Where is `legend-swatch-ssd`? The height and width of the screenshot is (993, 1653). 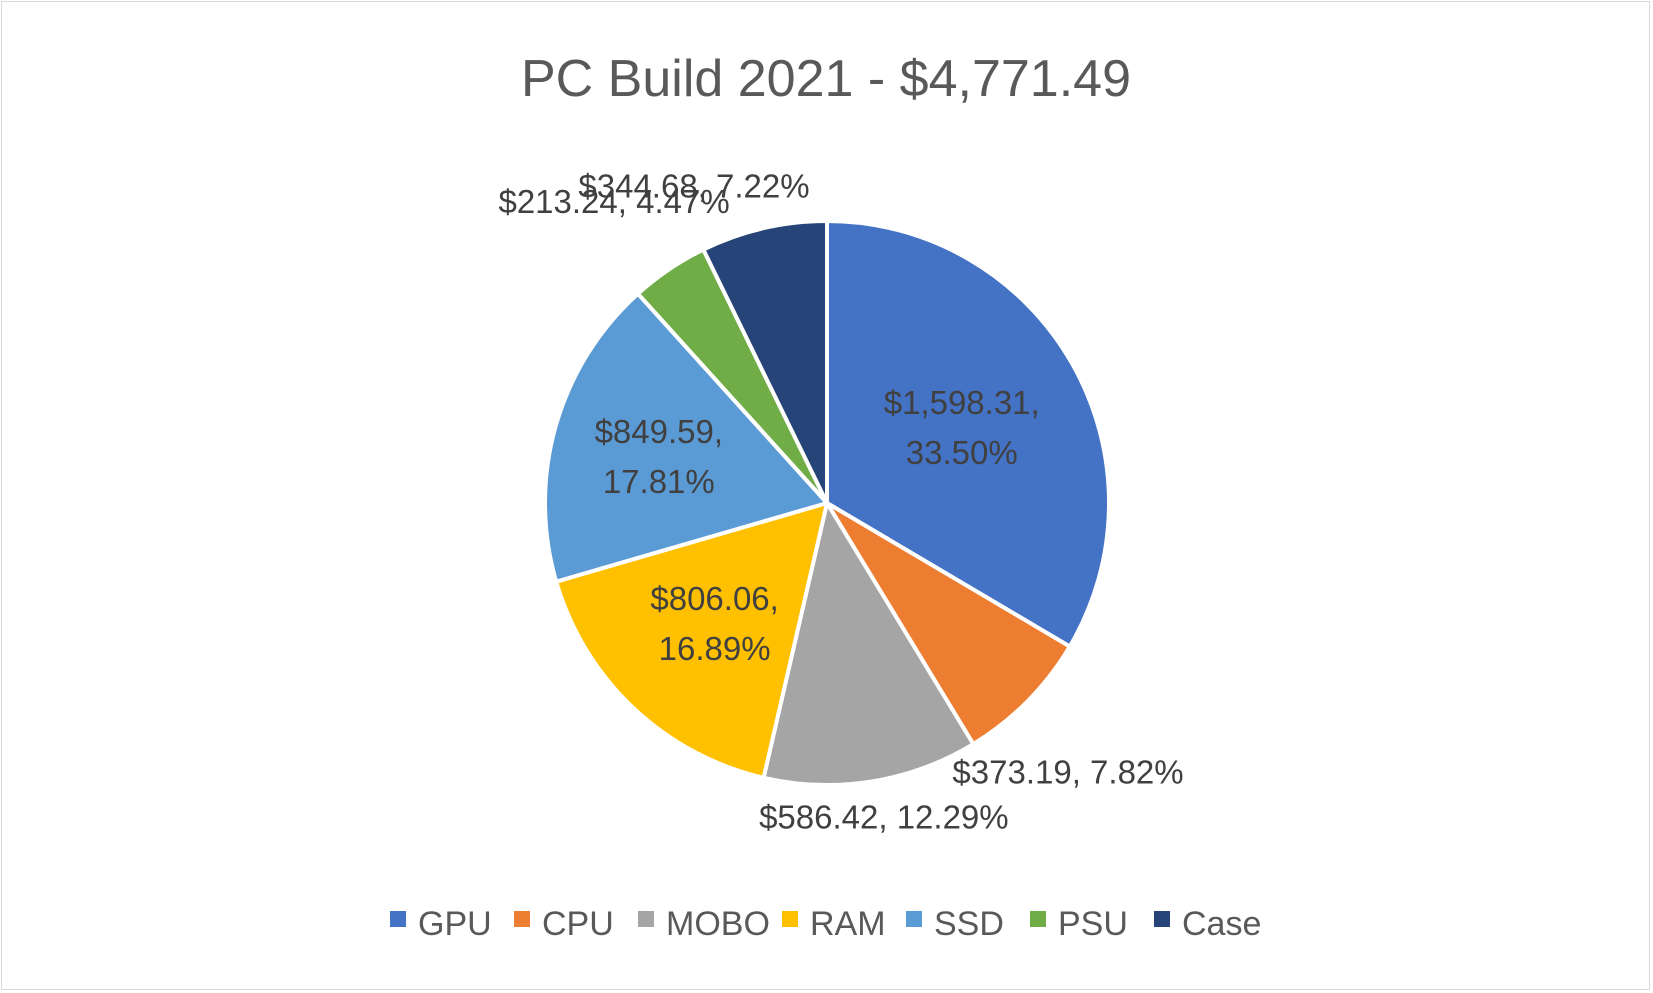 legend-swatch-ssd is located at coordinates (914, 919).